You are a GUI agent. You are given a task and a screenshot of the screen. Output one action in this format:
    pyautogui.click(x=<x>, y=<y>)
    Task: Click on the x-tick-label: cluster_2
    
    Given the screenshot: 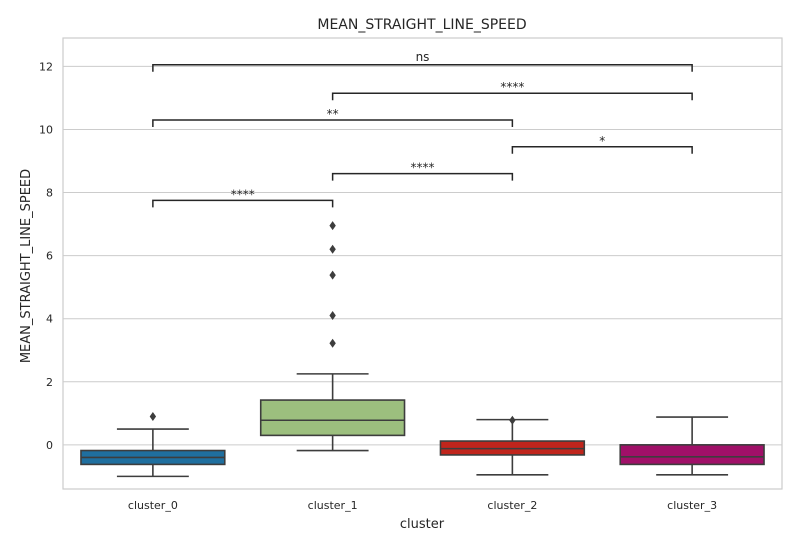 What is the action you would take?
    pyautogui.click(x=512, y=505)
    